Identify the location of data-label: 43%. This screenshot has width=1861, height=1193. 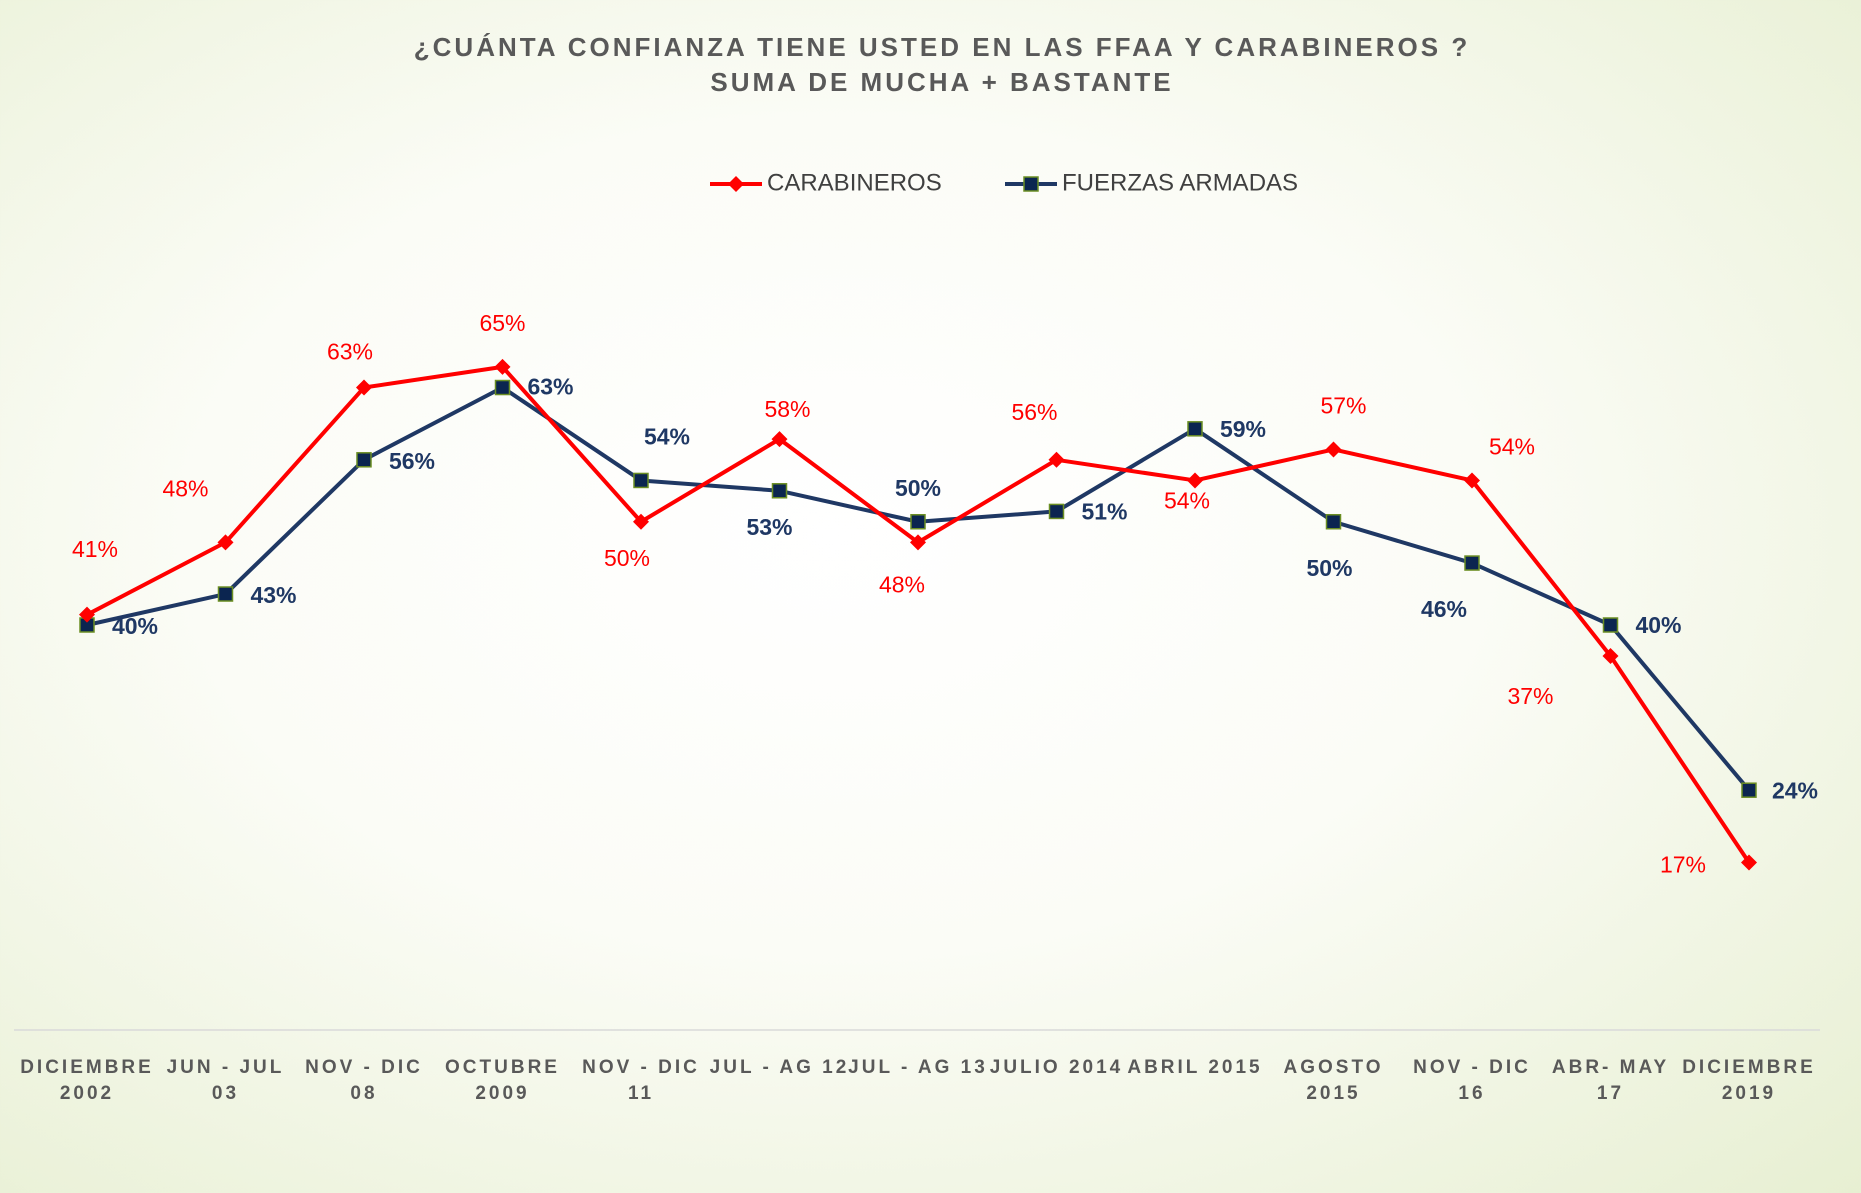
(273, 595).